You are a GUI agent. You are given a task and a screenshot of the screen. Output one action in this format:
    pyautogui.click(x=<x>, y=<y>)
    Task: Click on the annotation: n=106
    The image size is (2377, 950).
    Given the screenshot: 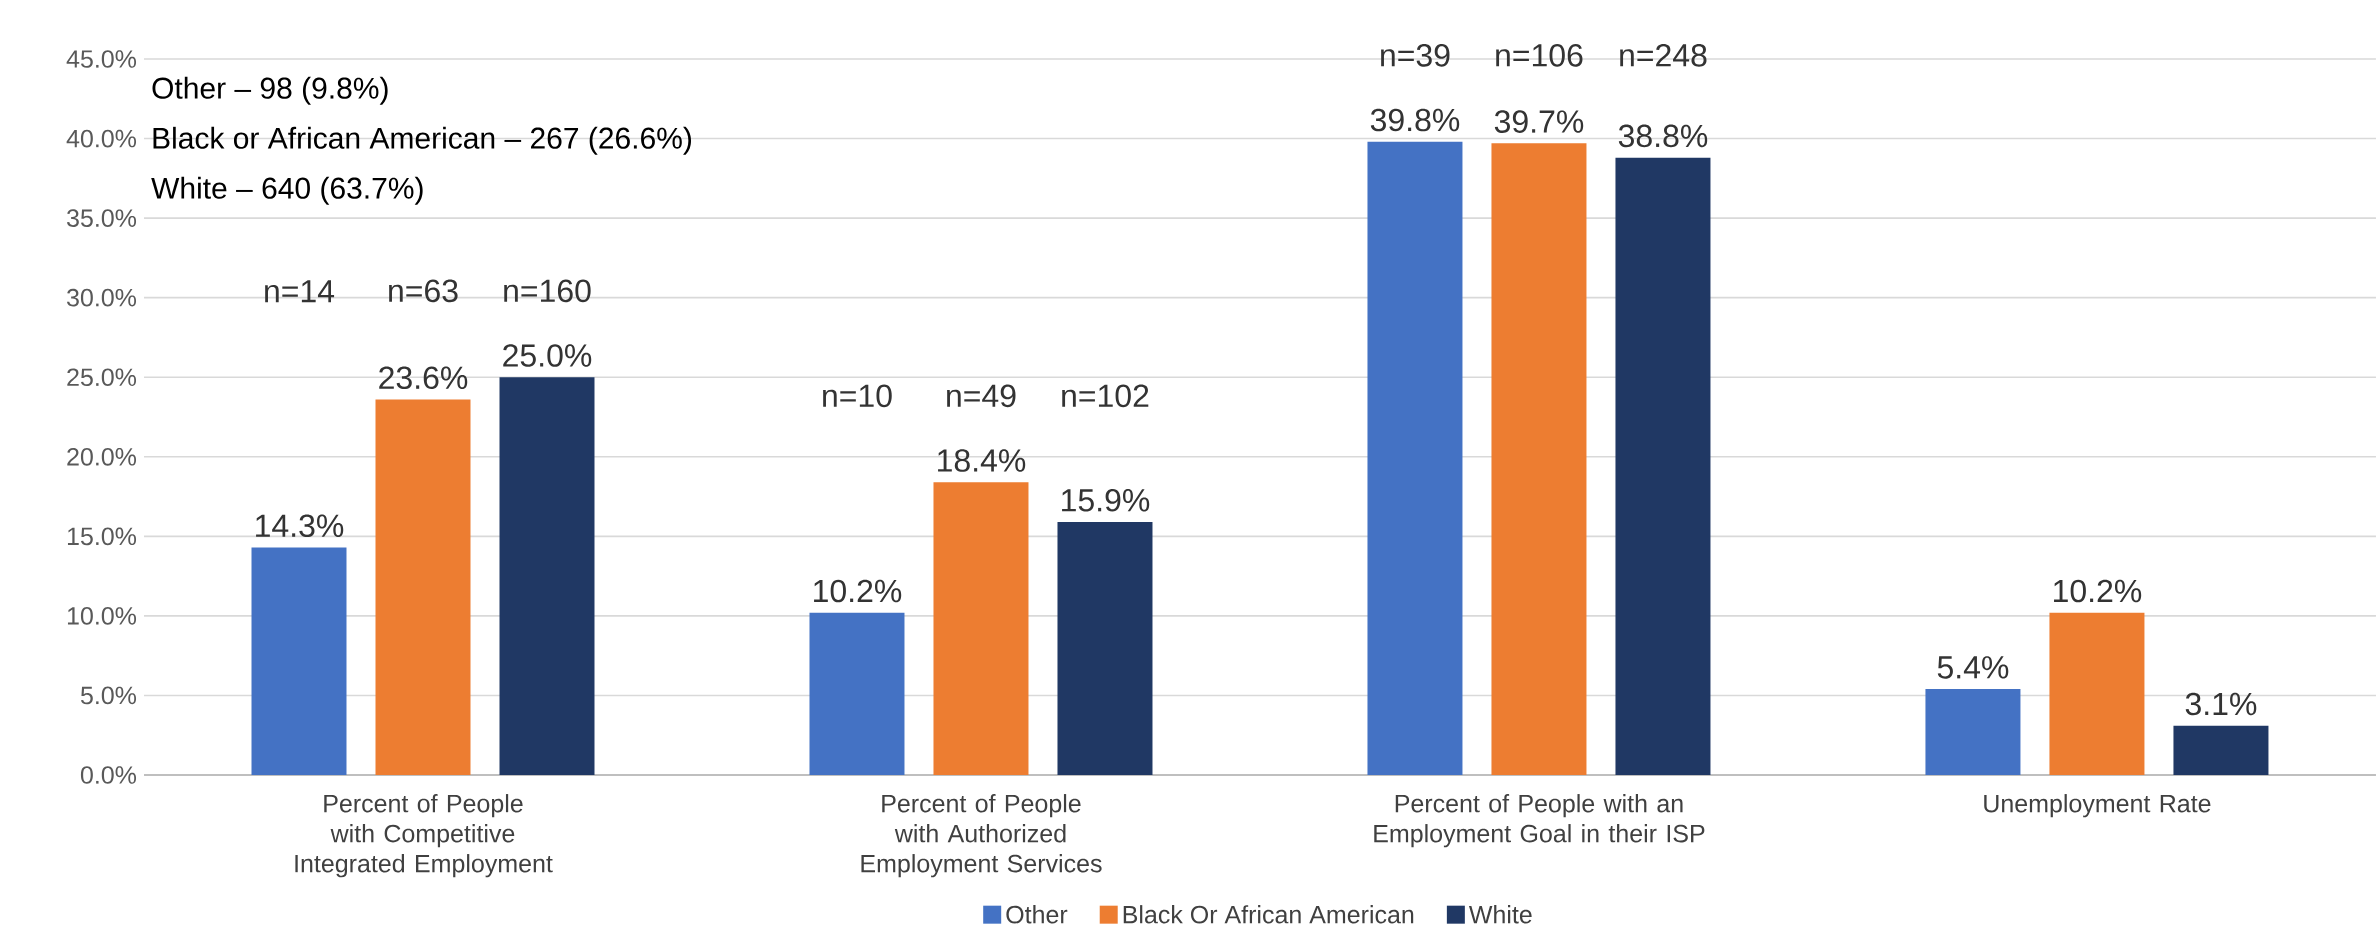 What is the action you would take?
    pyautogui.click(x=1539, y=55)
    